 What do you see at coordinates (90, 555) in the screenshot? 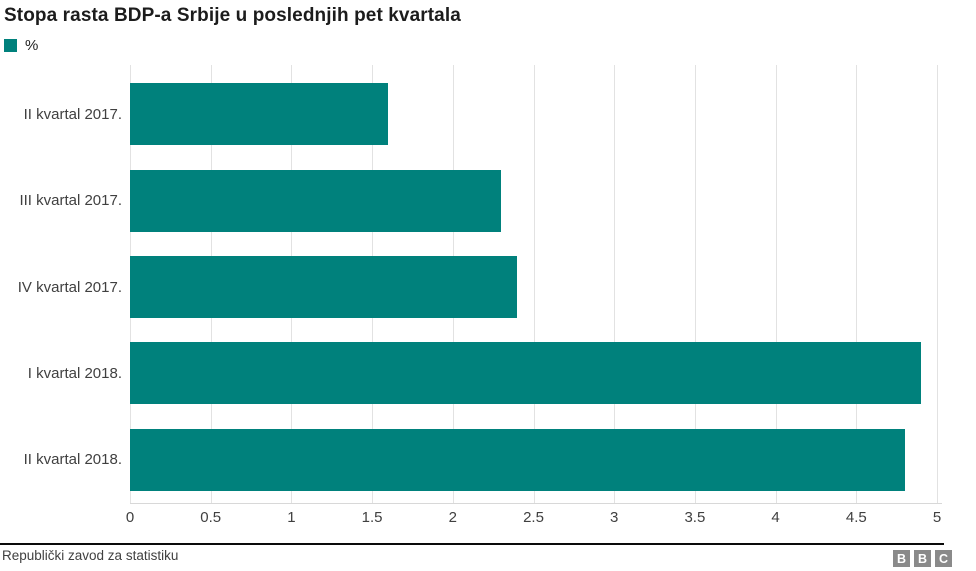
I see `source-label: Republički zavod za statistiku` at bounding box center [90, 555].